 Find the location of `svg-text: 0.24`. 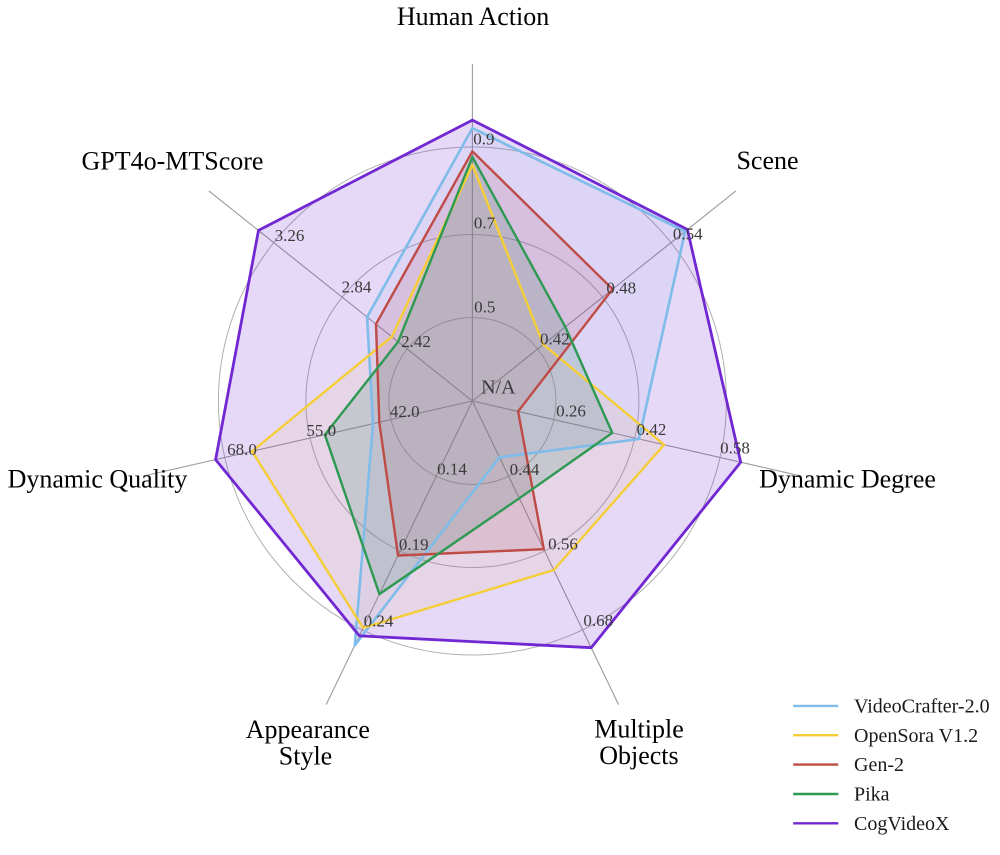

svg-text: 0.24 is located at coordinates (379, 621).